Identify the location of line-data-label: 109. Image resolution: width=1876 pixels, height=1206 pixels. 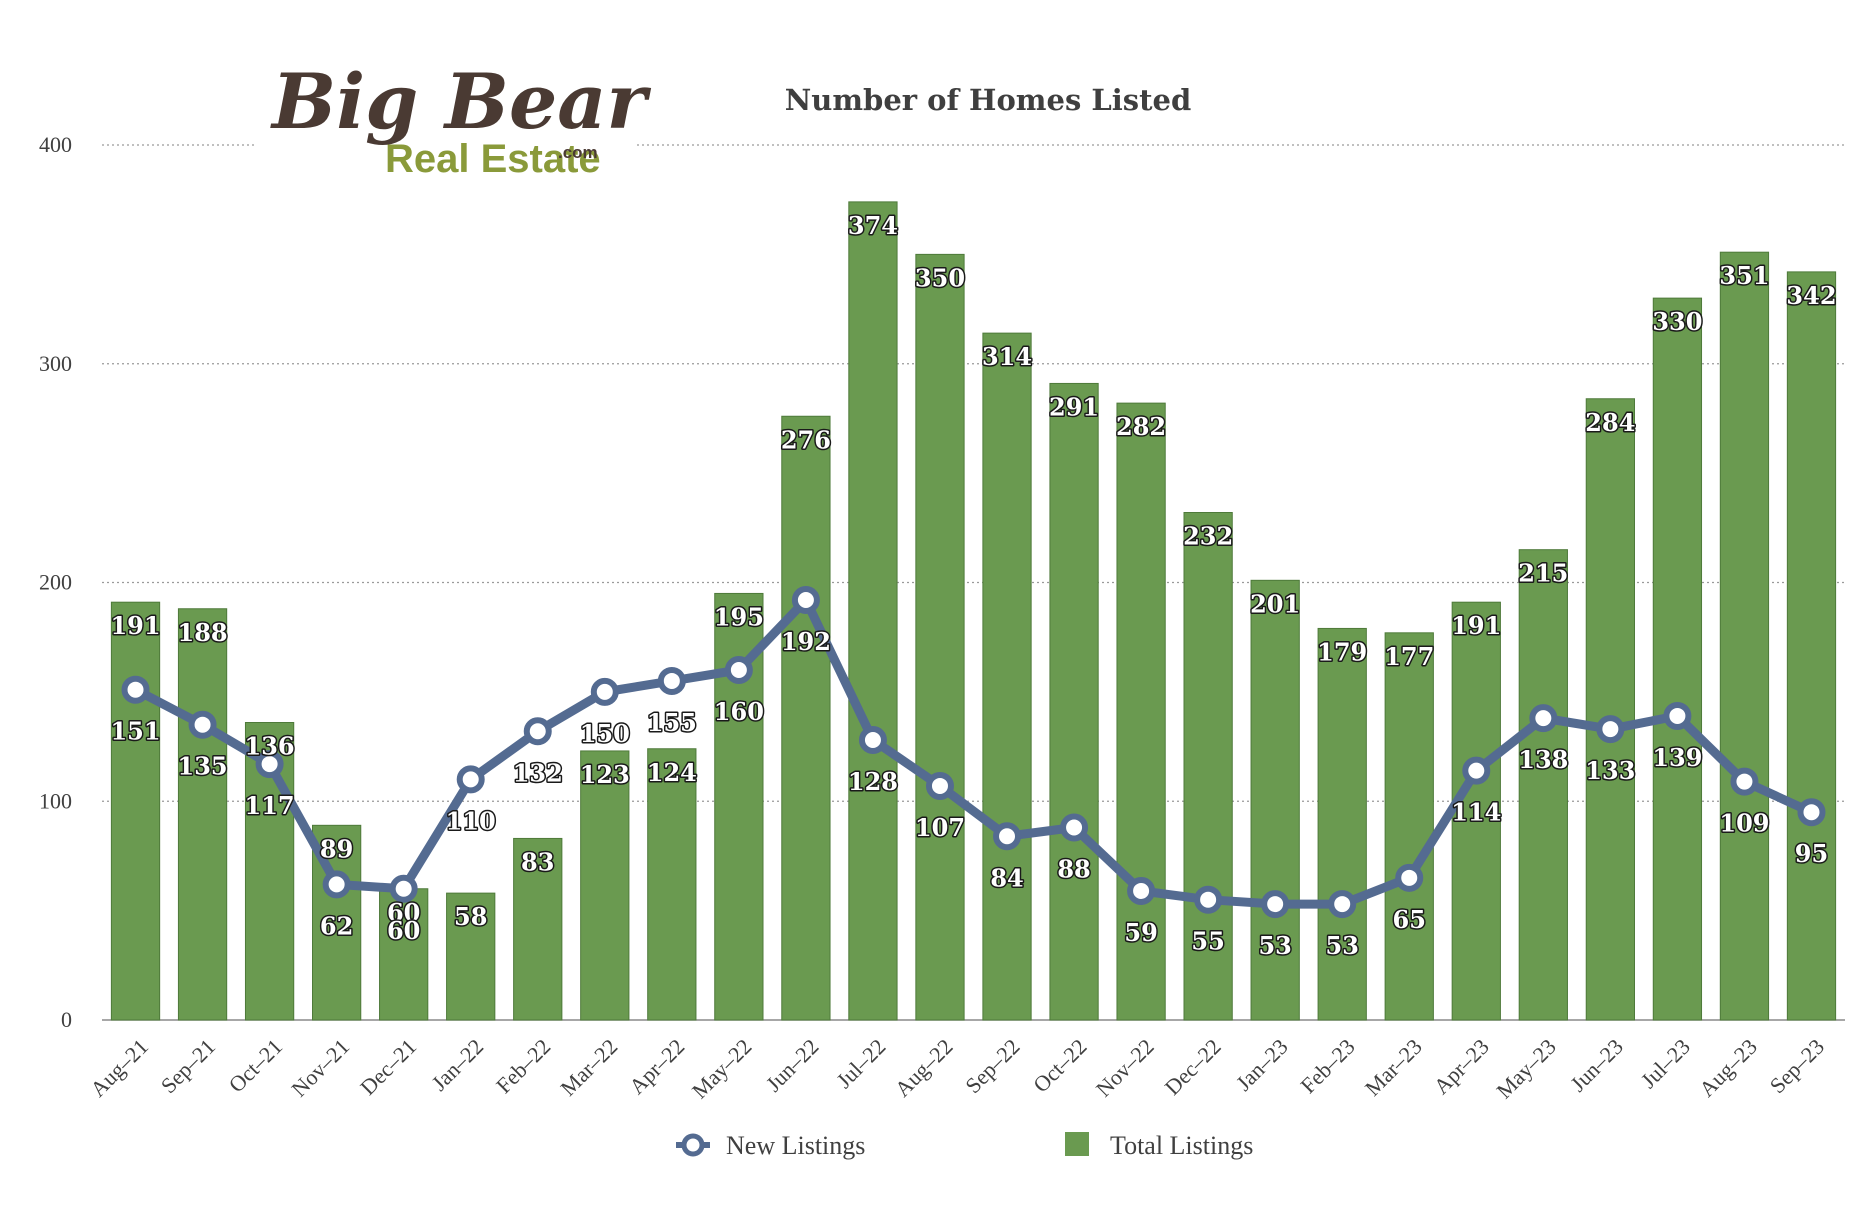
(1744, 823).